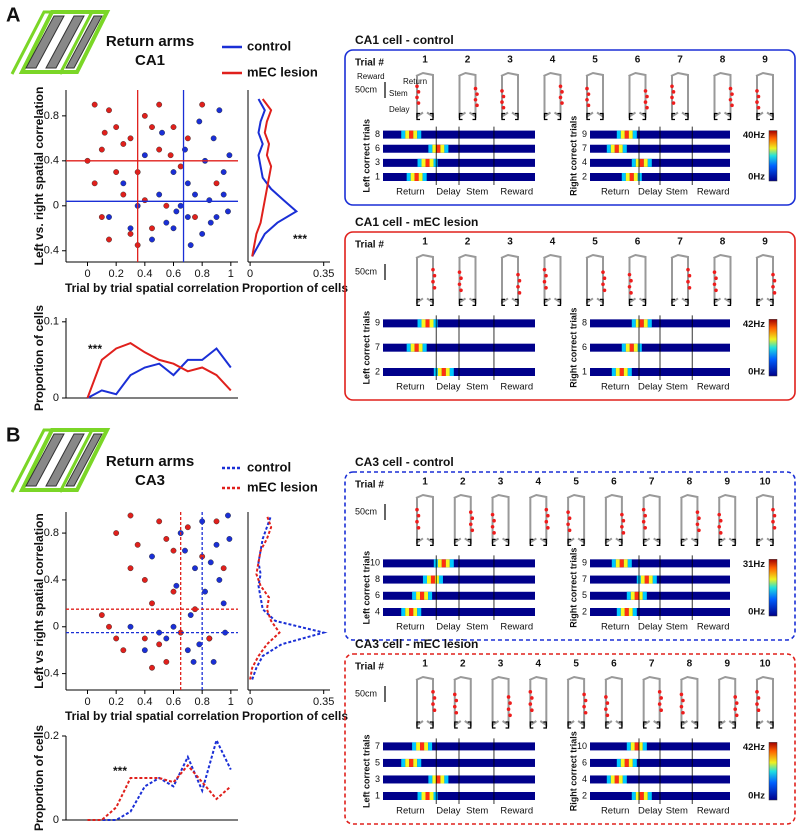 This screenshot has height=832, width=800. Describe the element at coordinates (723, 242) in the screenshot. I see `trial-number: 8` at that location.